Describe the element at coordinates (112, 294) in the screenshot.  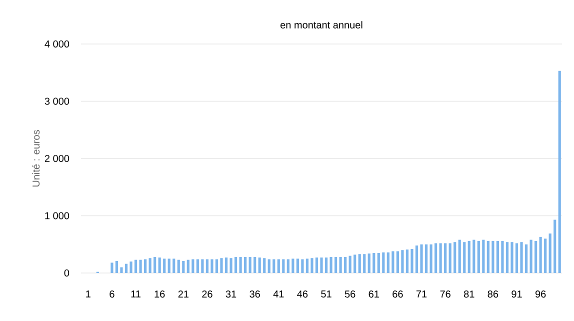
I see `x-tick-label: 6` at that location.